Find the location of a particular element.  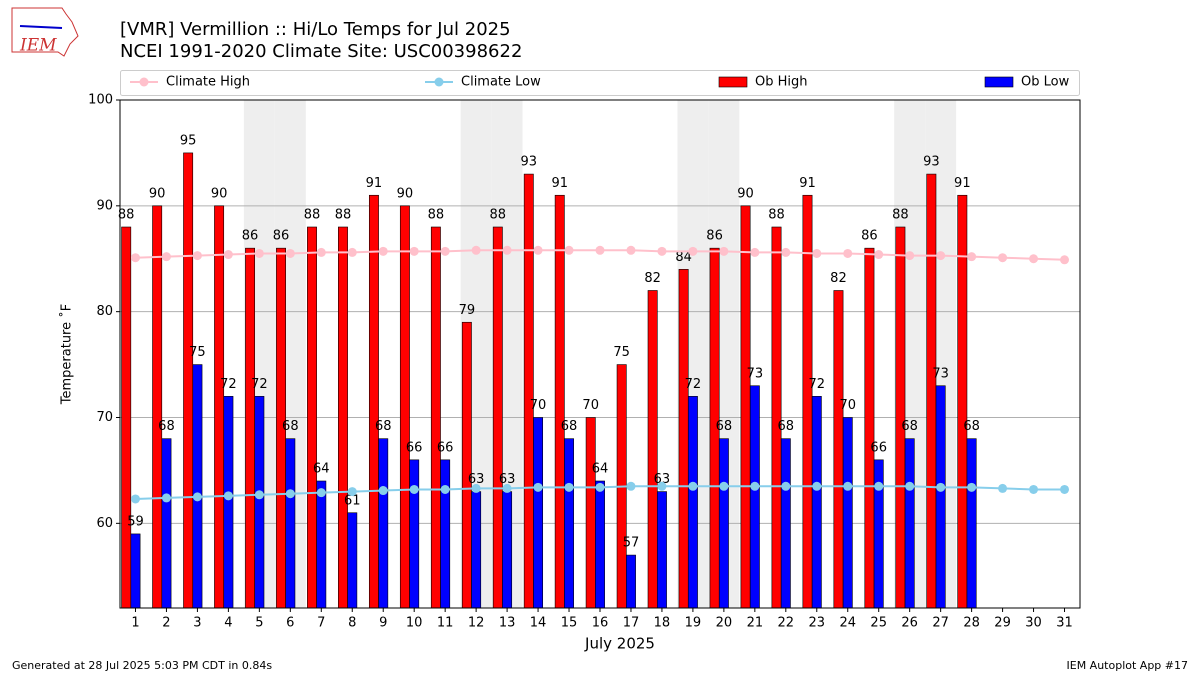

chart-subtitle: NCEI 1991-2020 Climate Site: USC00398622 is located at coordinates (321, 51).